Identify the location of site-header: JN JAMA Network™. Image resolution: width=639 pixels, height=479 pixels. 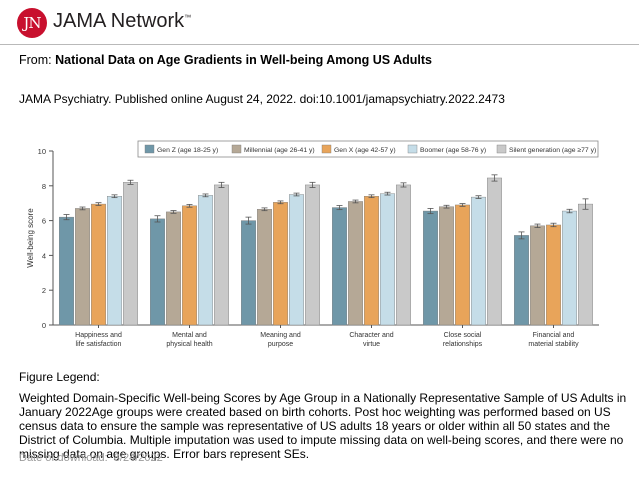
(319, 22).